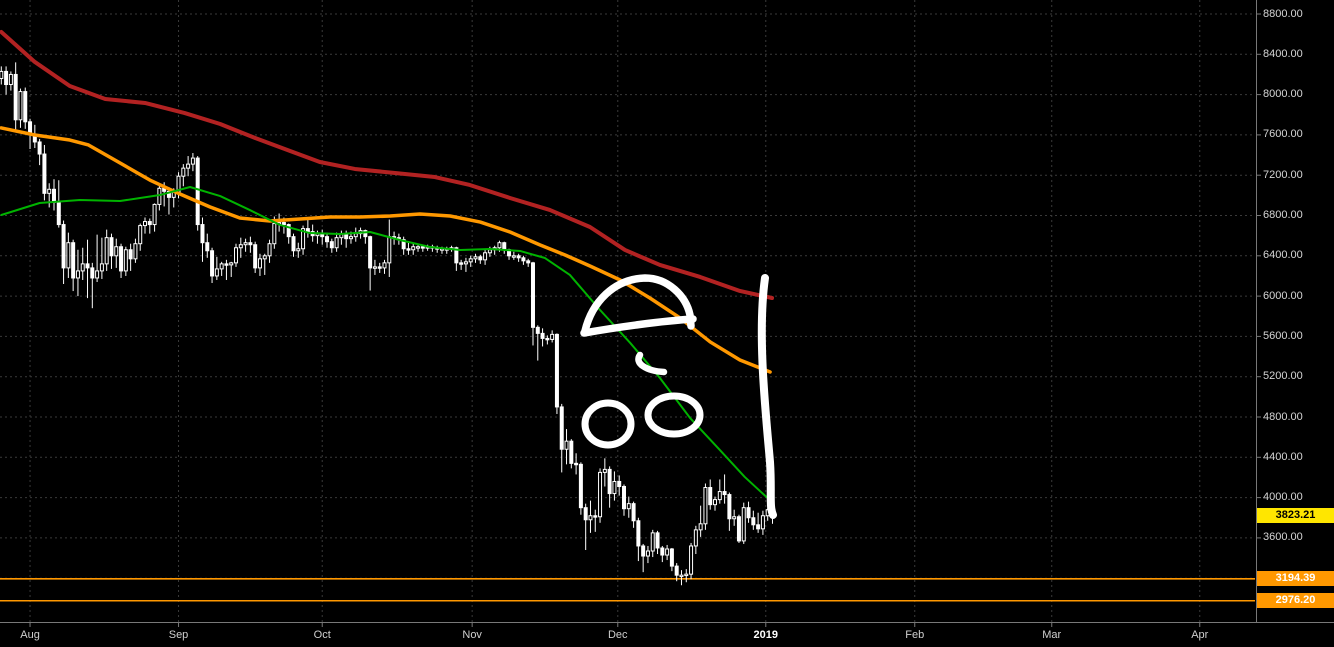  Describe the element at coordinates (1295, 579) in the screenshot. I see `alert-price-badge: 3194.39` at that location.